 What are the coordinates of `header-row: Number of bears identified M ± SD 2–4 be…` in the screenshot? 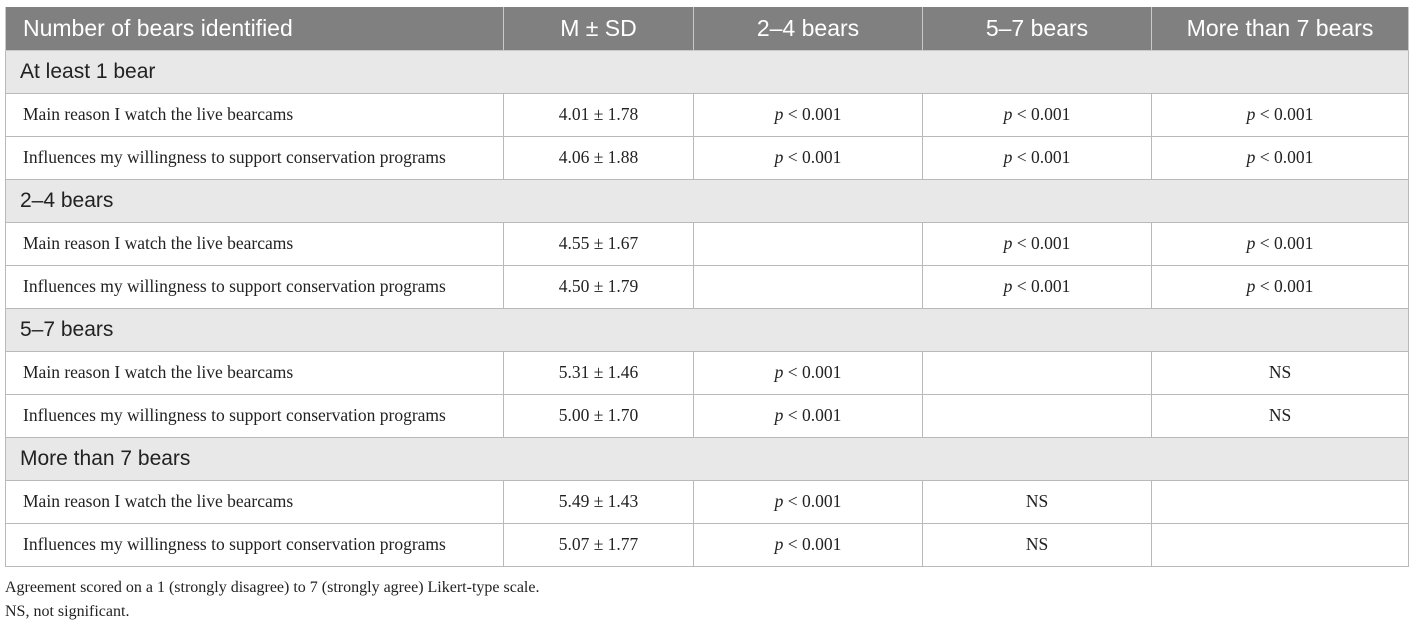 It's located at (707, 29).